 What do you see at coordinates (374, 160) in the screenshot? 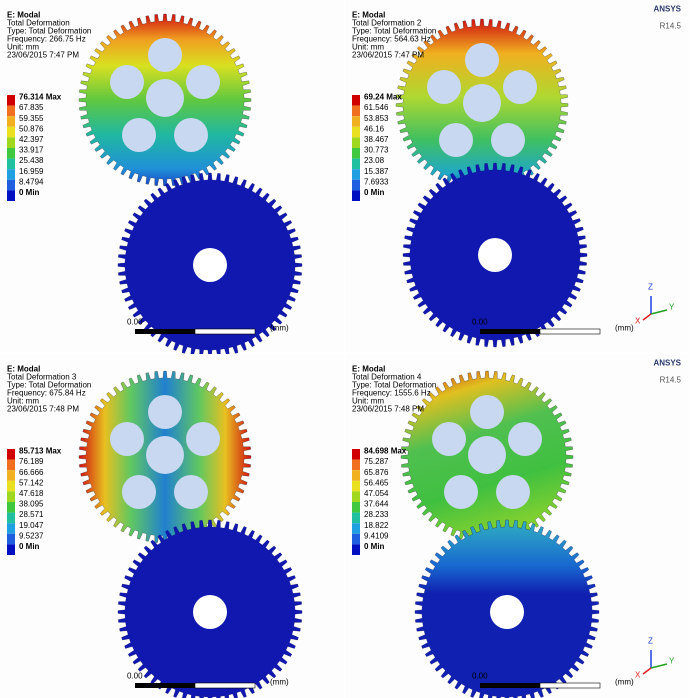
I see `legend-label: 23.08` at bounding box center [374, 160].